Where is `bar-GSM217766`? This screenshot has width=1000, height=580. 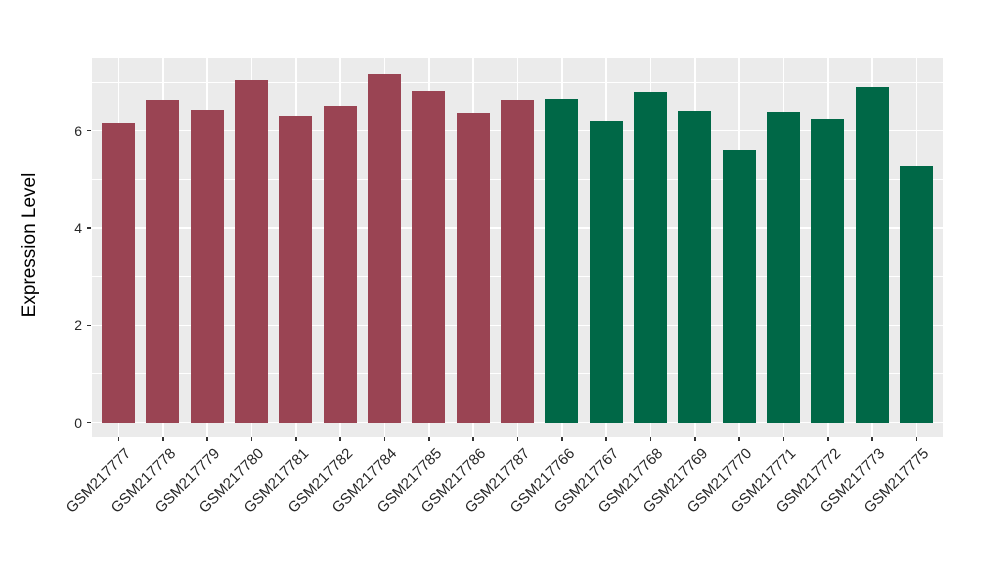
bar-GSM217766 is located at coordinates (562, 261).